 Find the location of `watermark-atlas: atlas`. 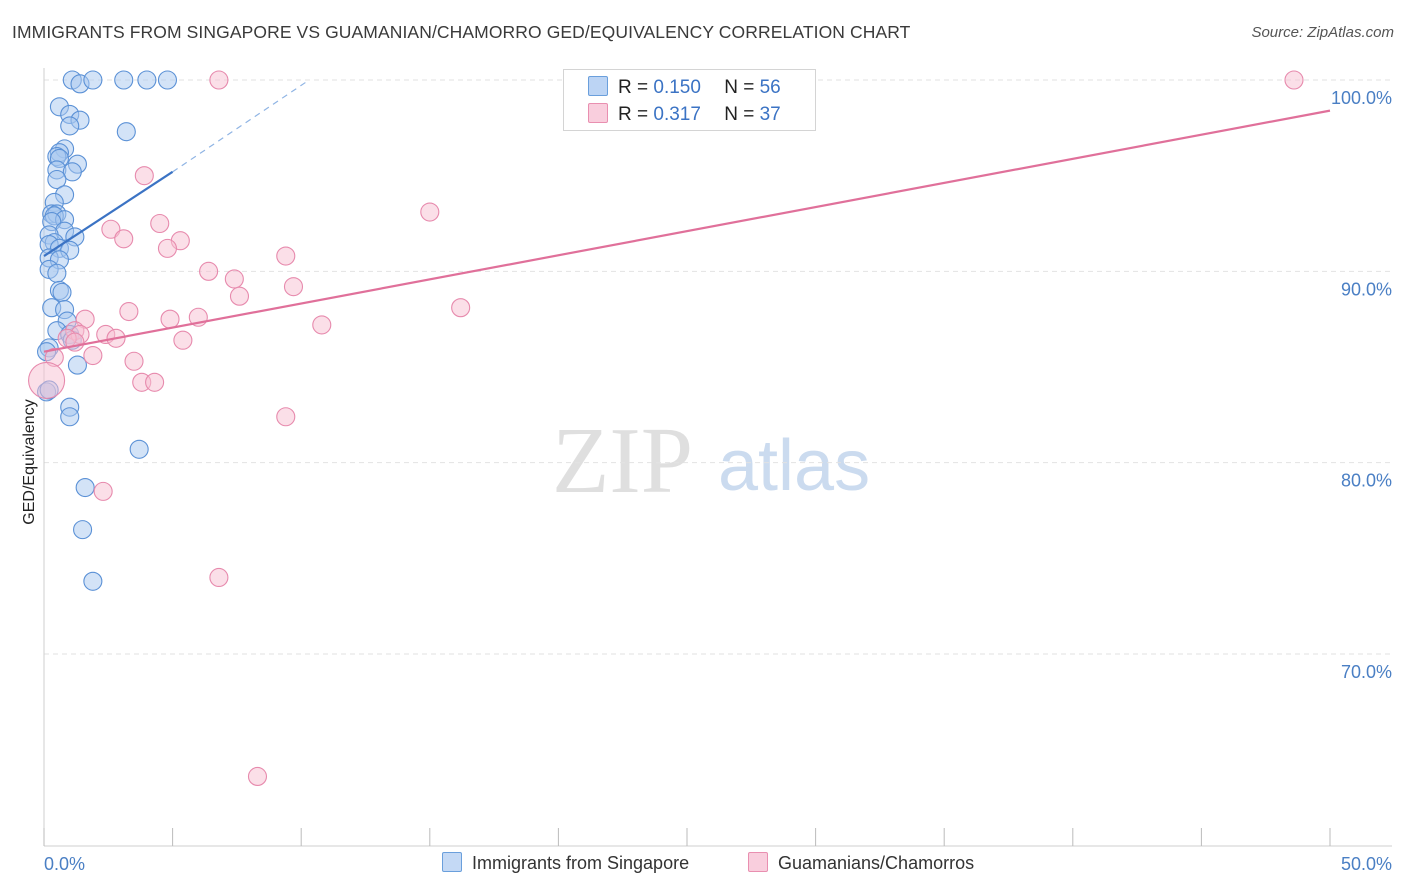

watermark-atlas: atlas is located at coordinates (794, 466).